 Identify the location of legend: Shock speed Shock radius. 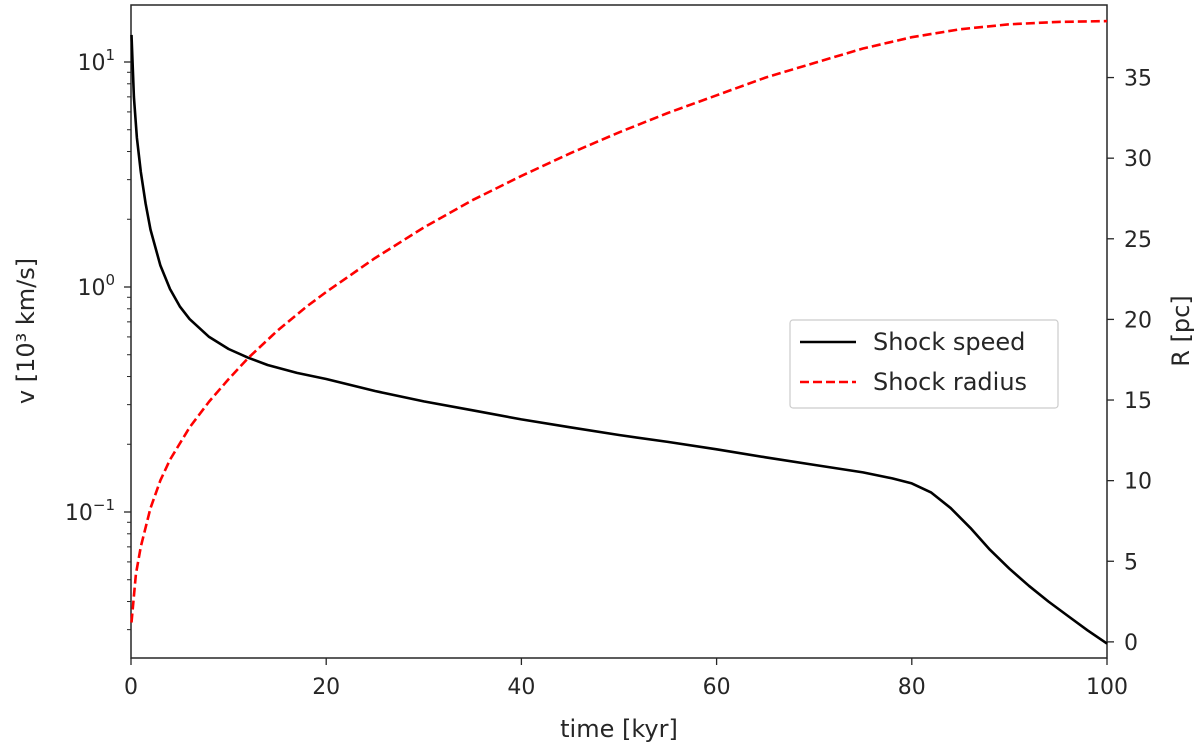
(924, 364).